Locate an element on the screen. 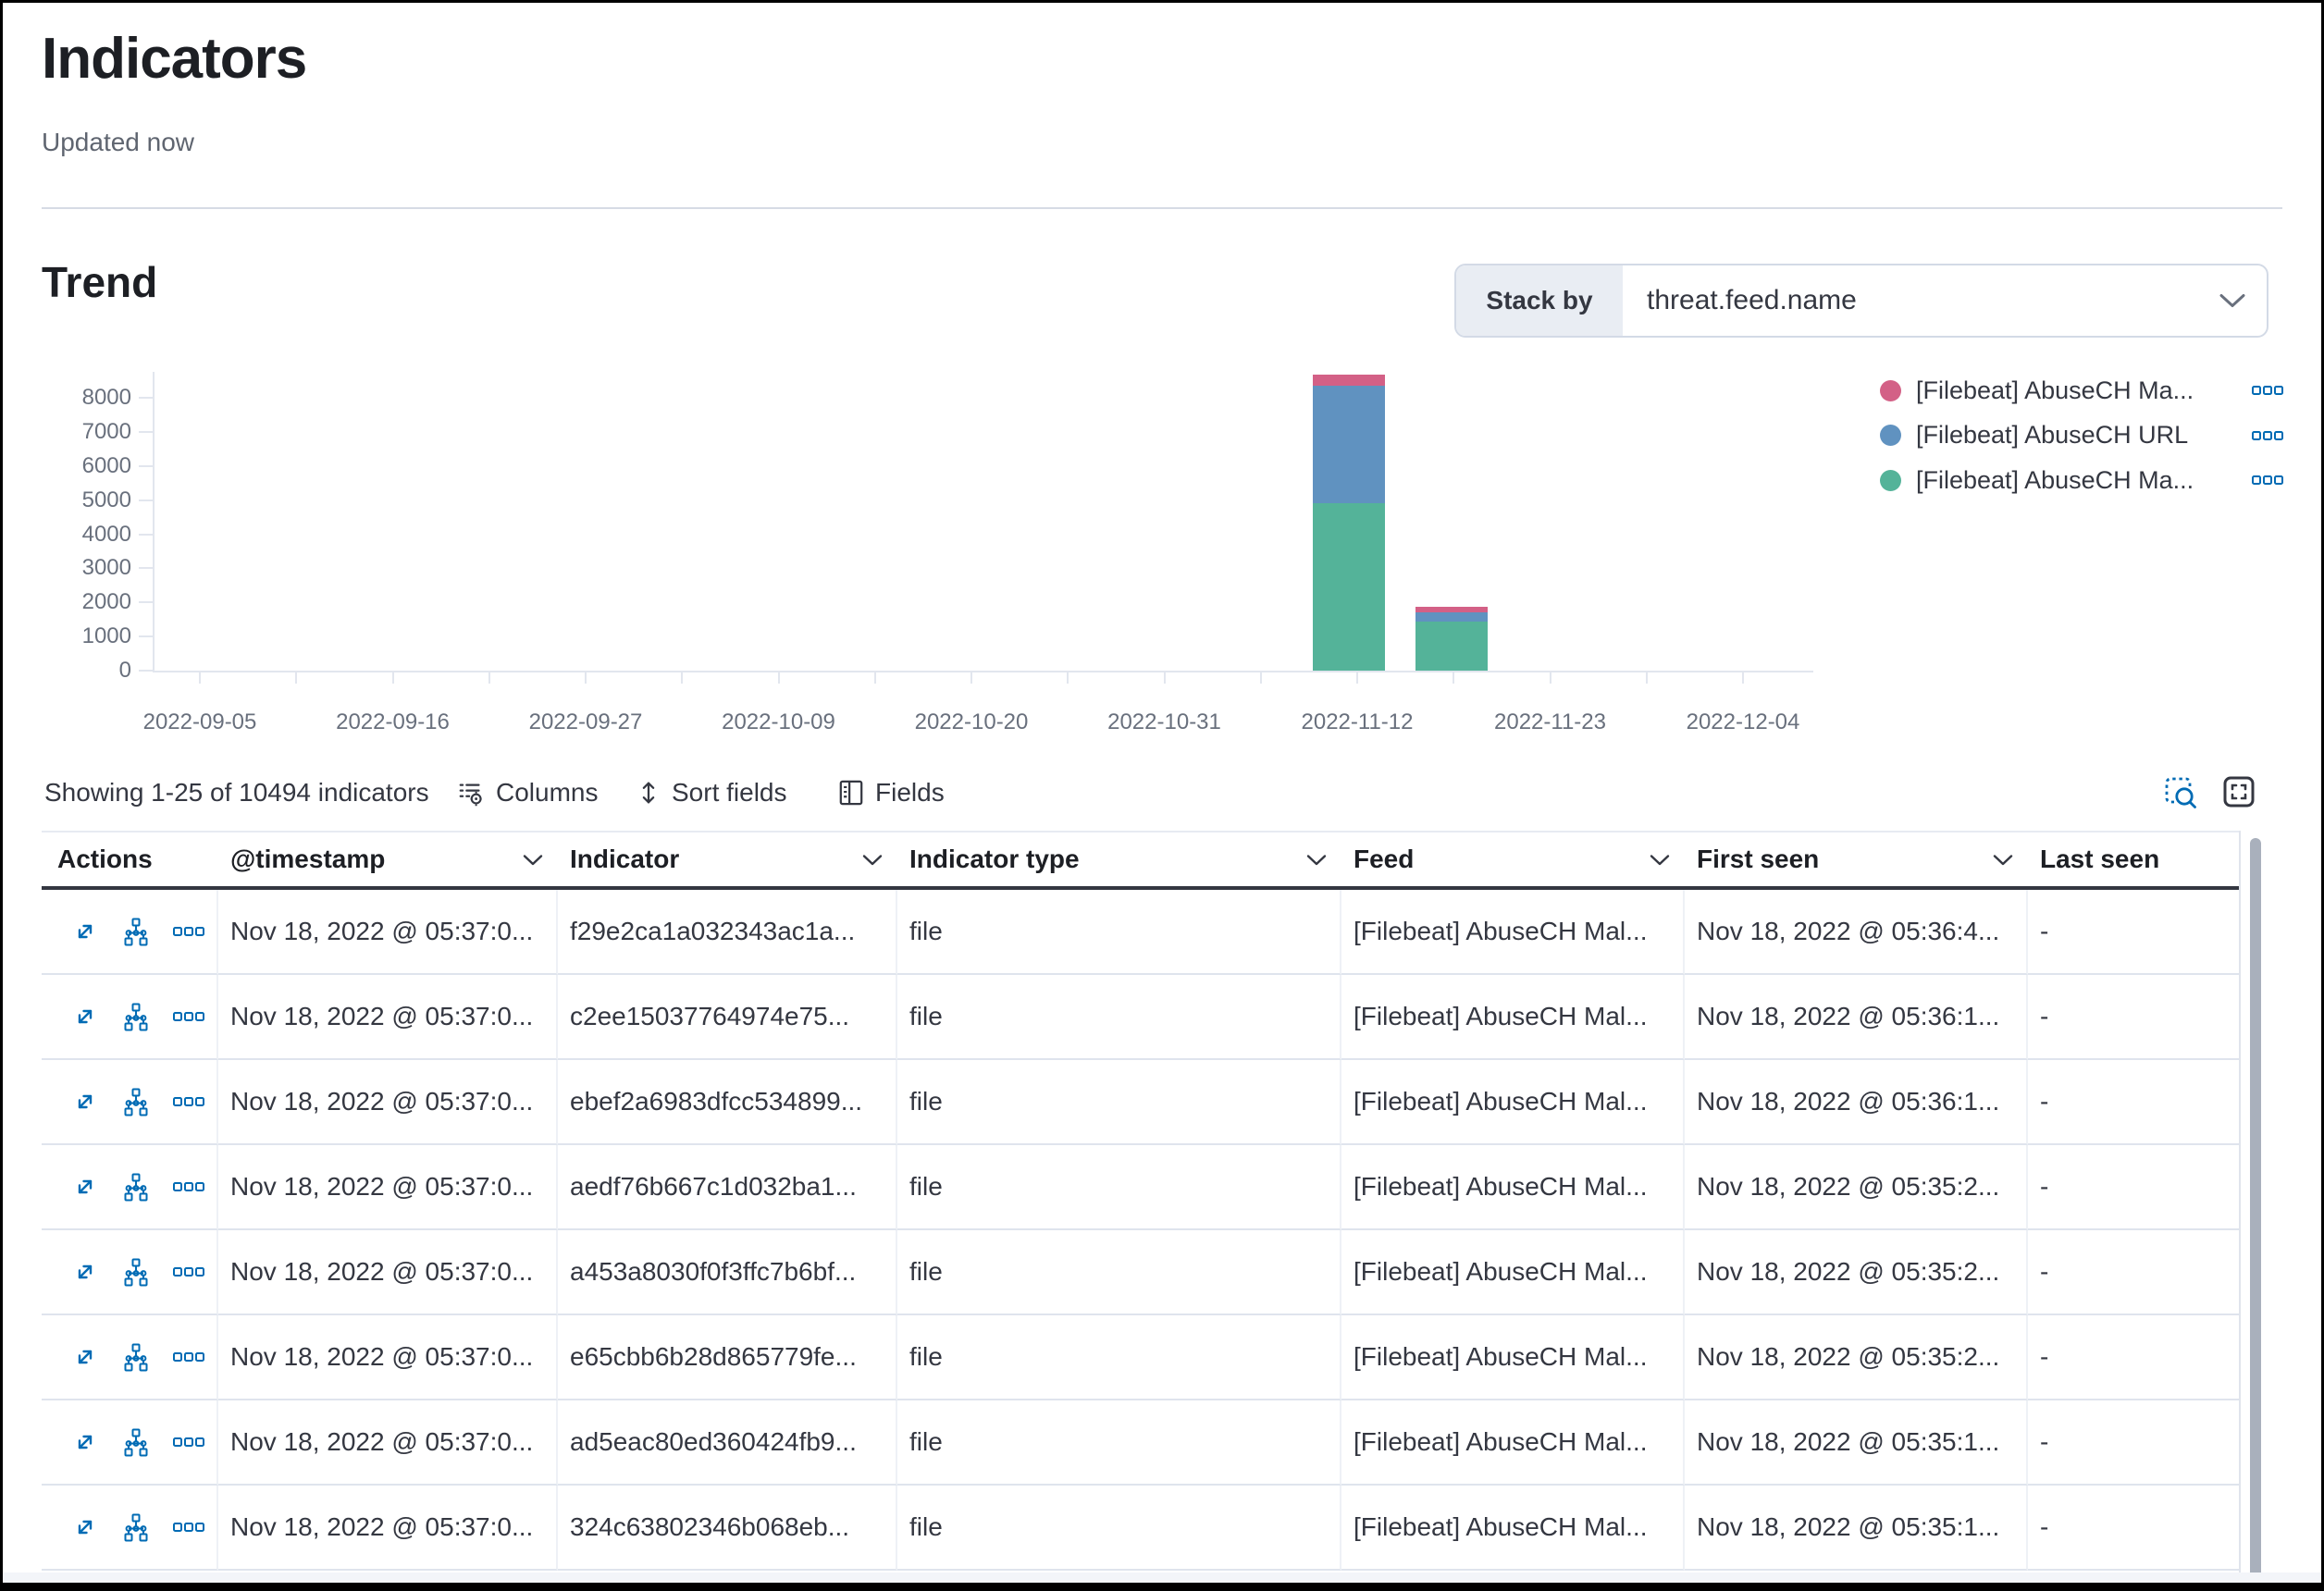 This screenshot has width=2324, height=1591. column-header-label: Last seen is located at coordinates (2100, 859).